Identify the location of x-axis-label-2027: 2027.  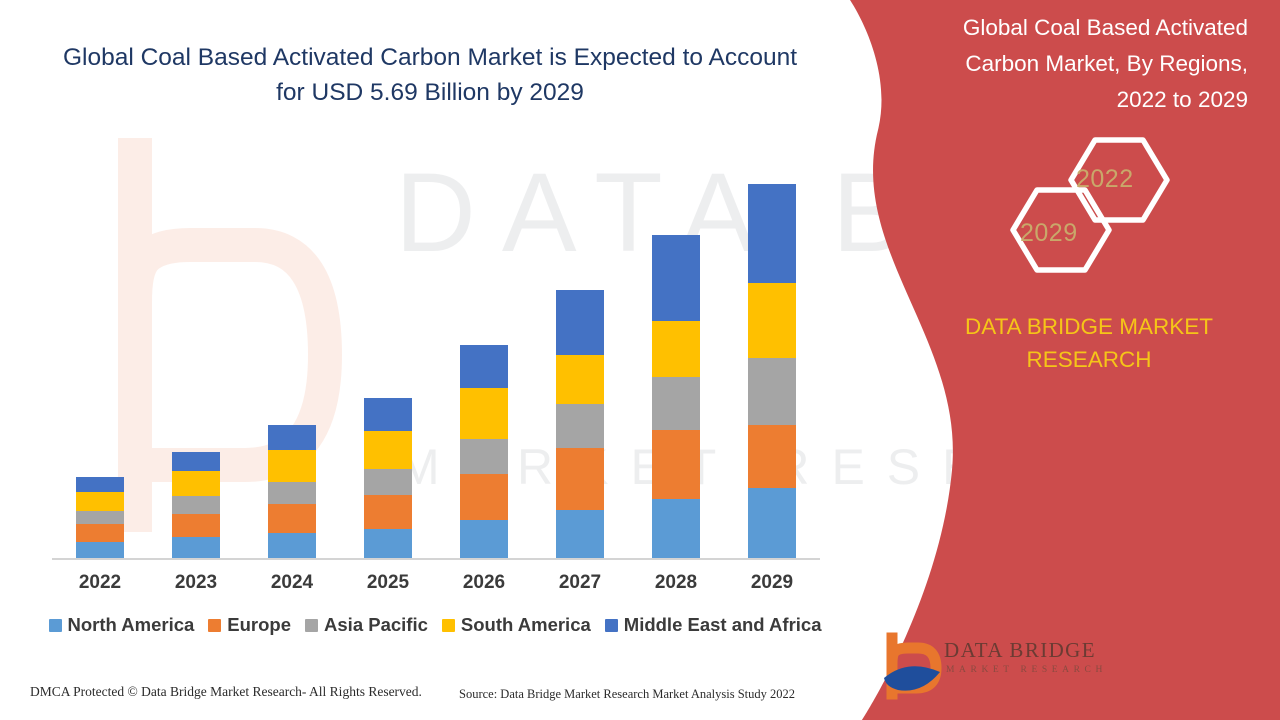
(580, 582).